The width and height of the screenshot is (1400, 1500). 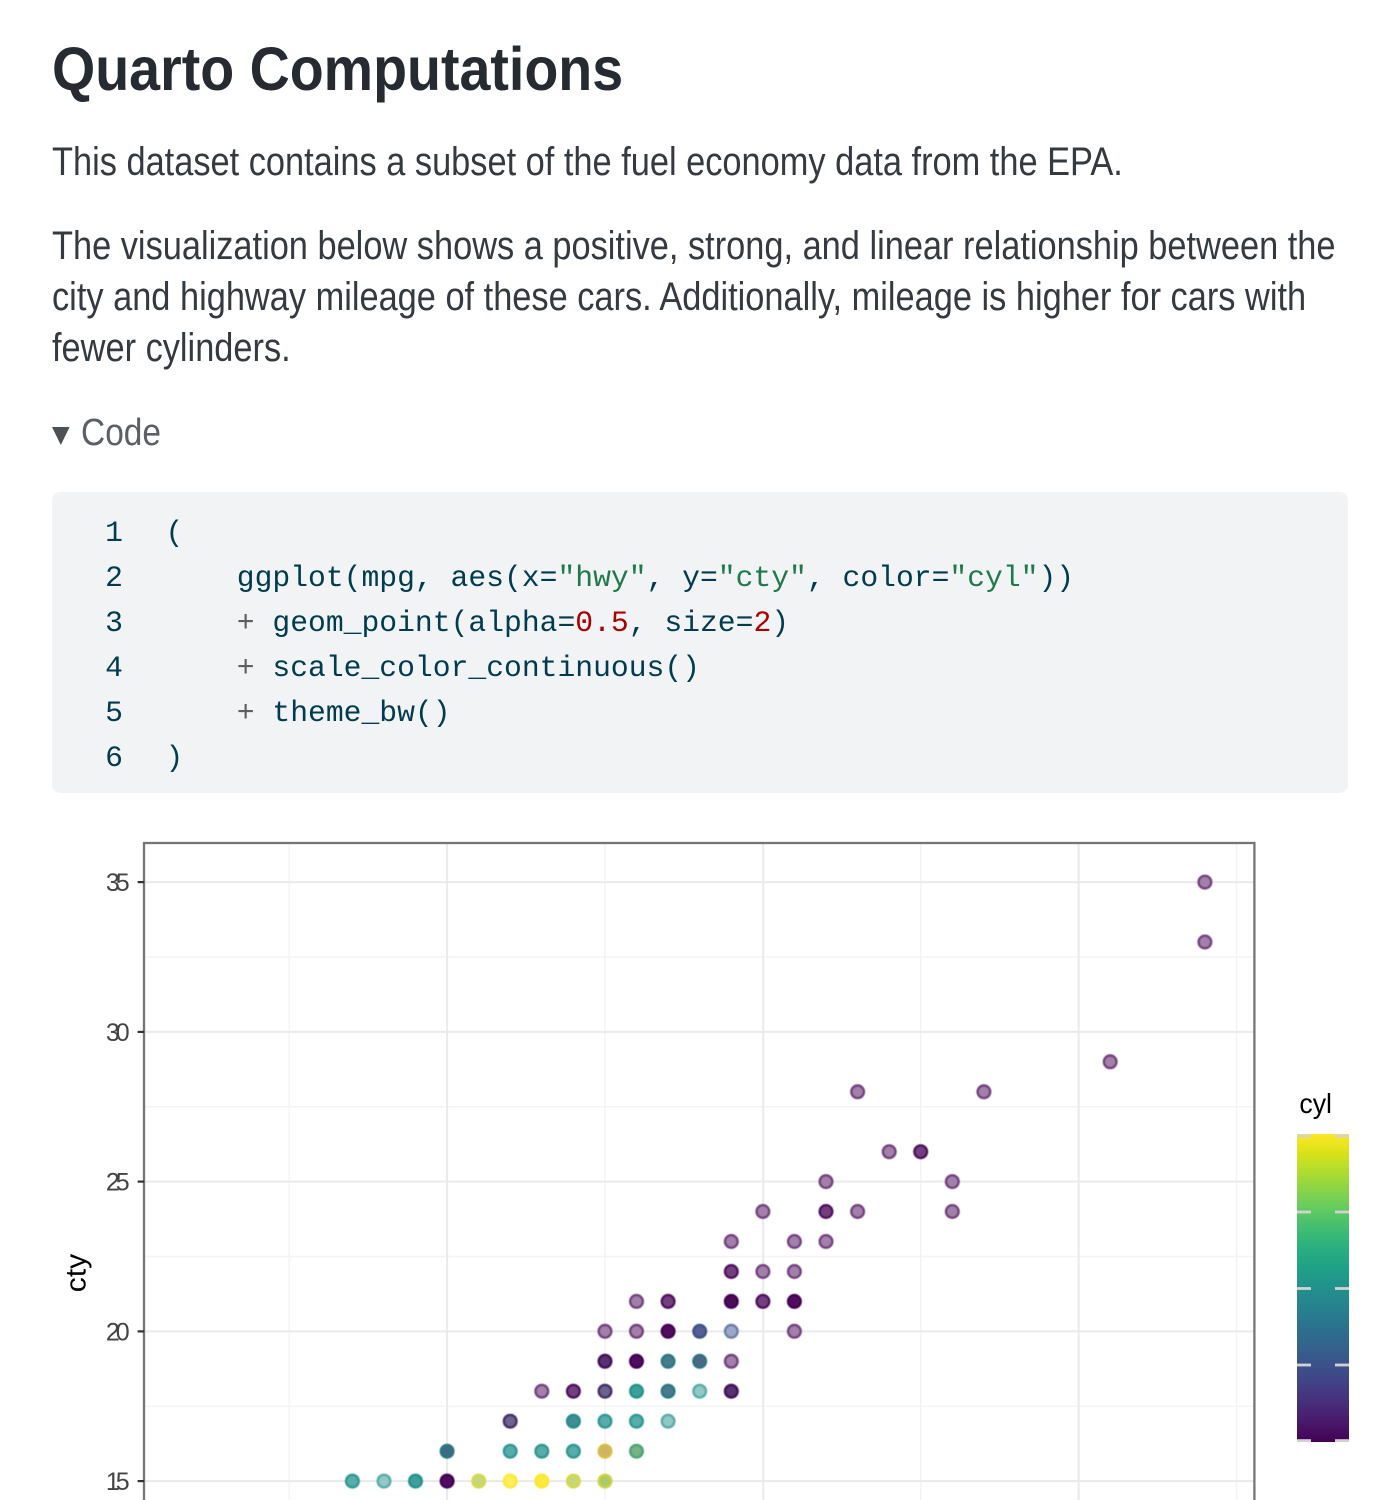 What do you see at coordinates (1315, 1103) in the screenshot?
I see `svg-text: cyl` at bounding box center [1315, 1103].